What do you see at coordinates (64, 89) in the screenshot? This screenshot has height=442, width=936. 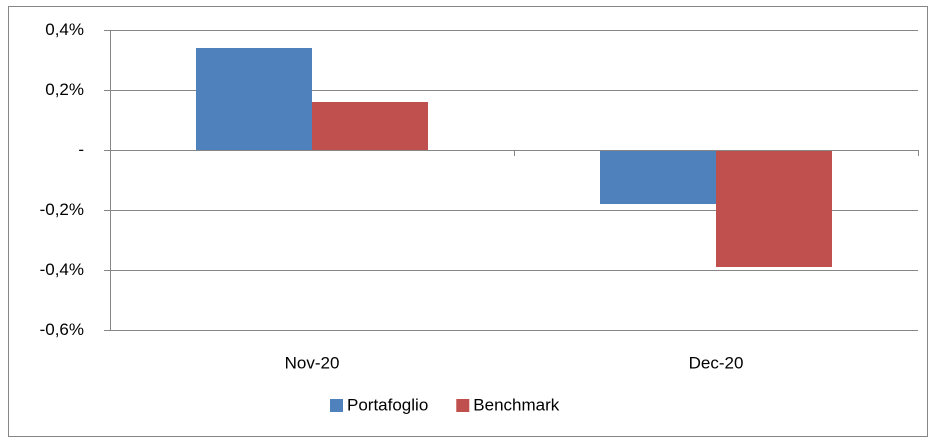 I see `y-tick-label: 0,2%` at bounding box center [64, 89].